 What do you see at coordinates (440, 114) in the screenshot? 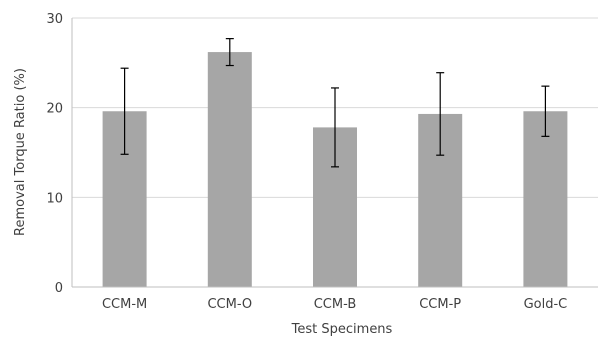
I see `error-bar-ccm-p` at bounding box center [440, 114].